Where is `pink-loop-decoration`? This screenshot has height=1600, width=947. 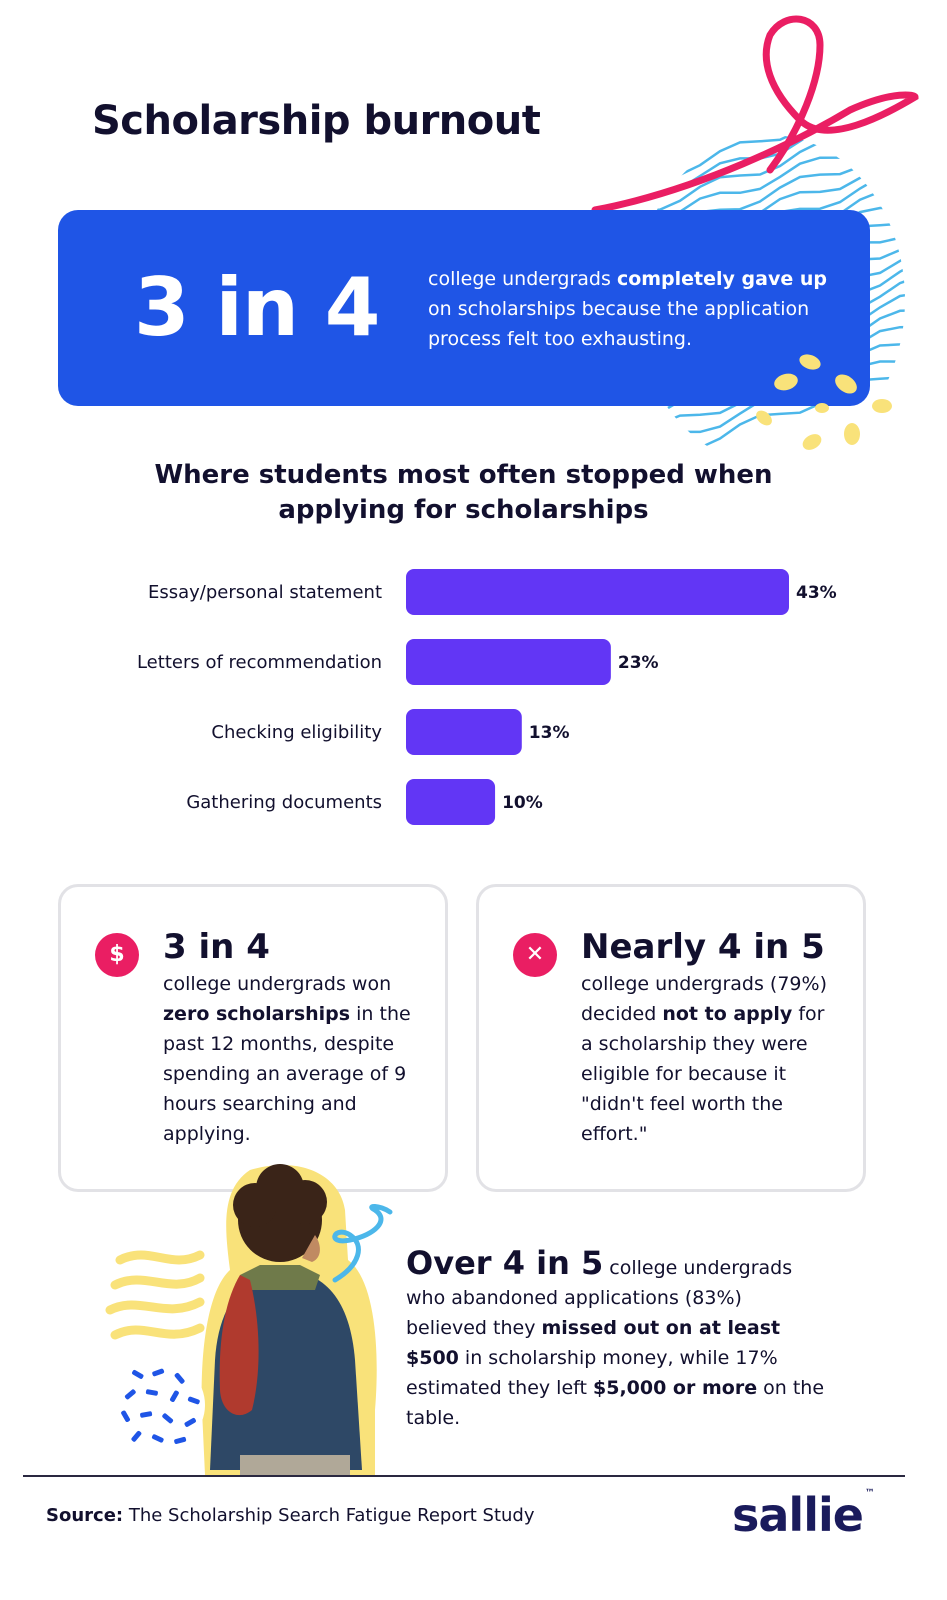
pink-loop-decoration is located at coordinates (755, 114).